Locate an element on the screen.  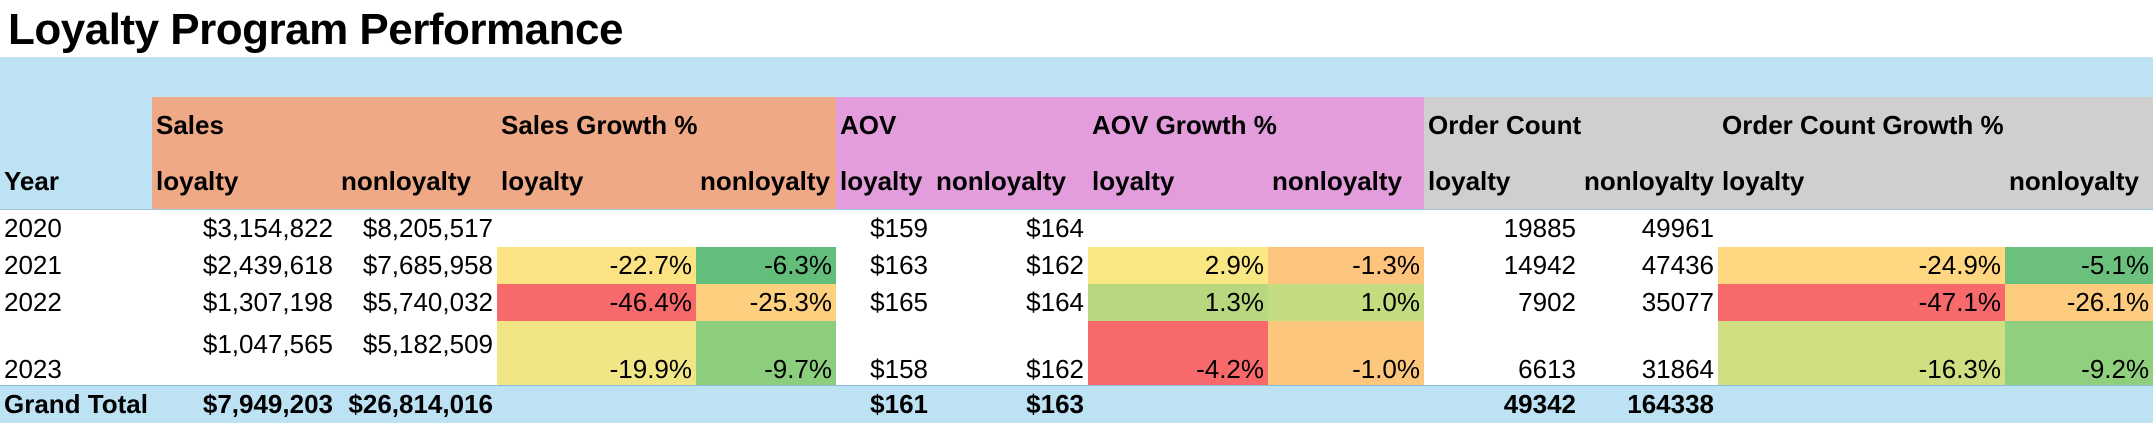
order-count-loyalty-cell: 19885 is located at coordinates (1502, 229).